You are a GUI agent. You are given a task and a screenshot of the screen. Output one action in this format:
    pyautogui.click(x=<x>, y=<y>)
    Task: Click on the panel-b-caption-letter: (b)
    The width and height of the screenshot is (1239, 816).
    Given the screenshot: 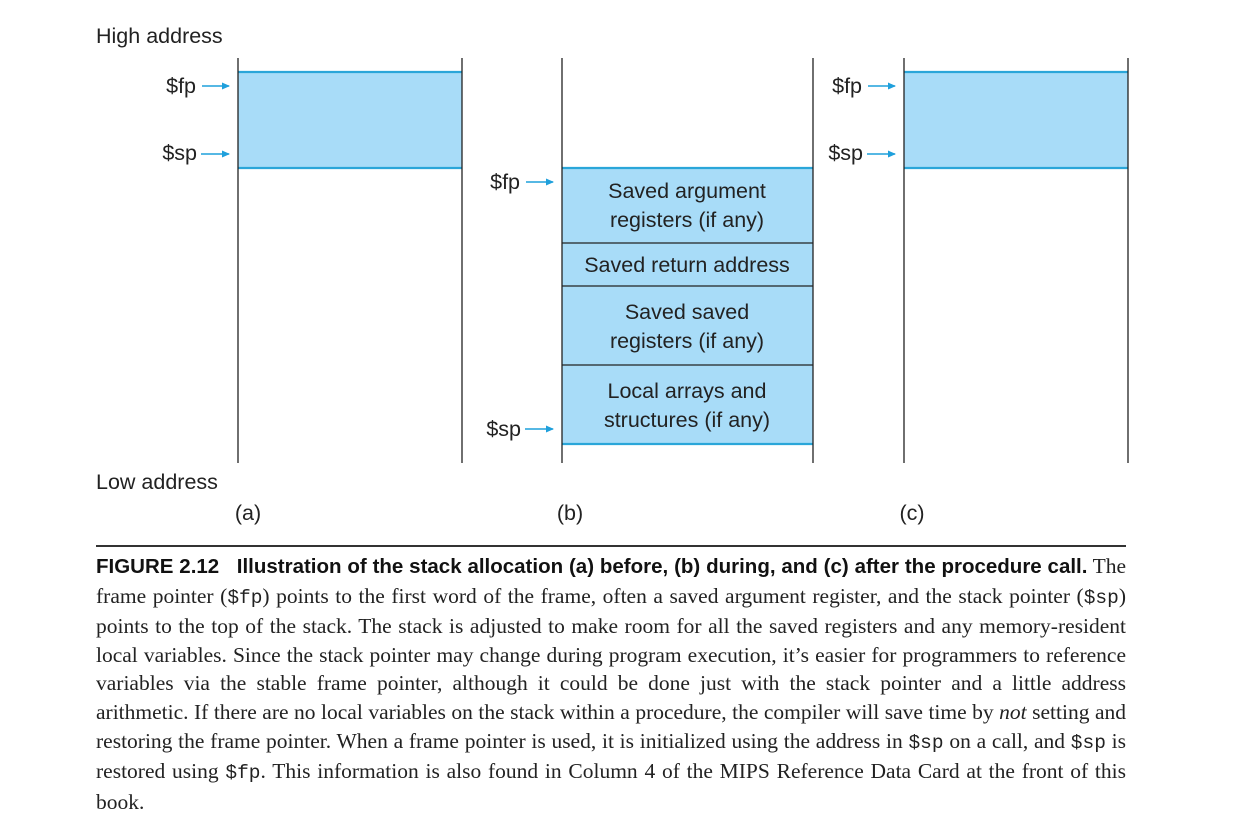 What is the action you would take?
    pyautogui.click(x=570, y=513)
    